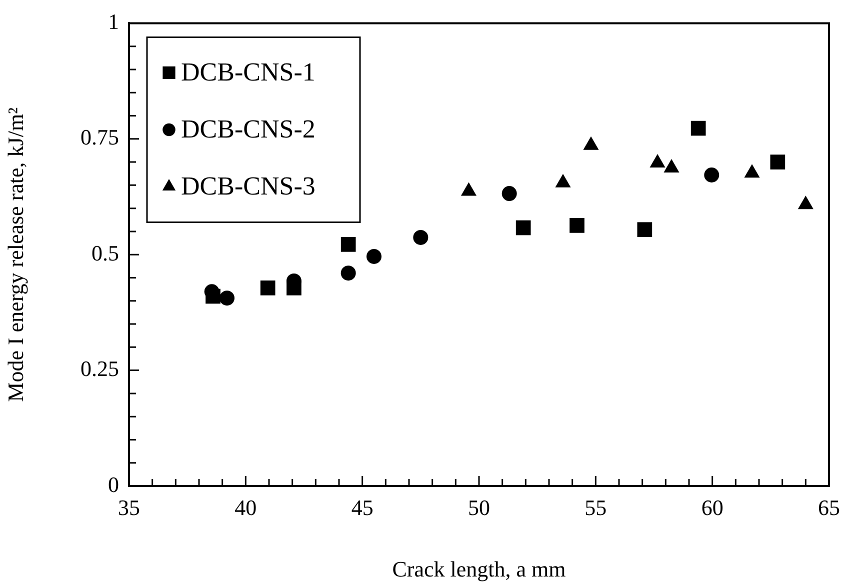 Image resolution: width=864 pixels, height=588 pixels. I want to click on x-axis-title: Crack length, a mm, so click(479, 569).